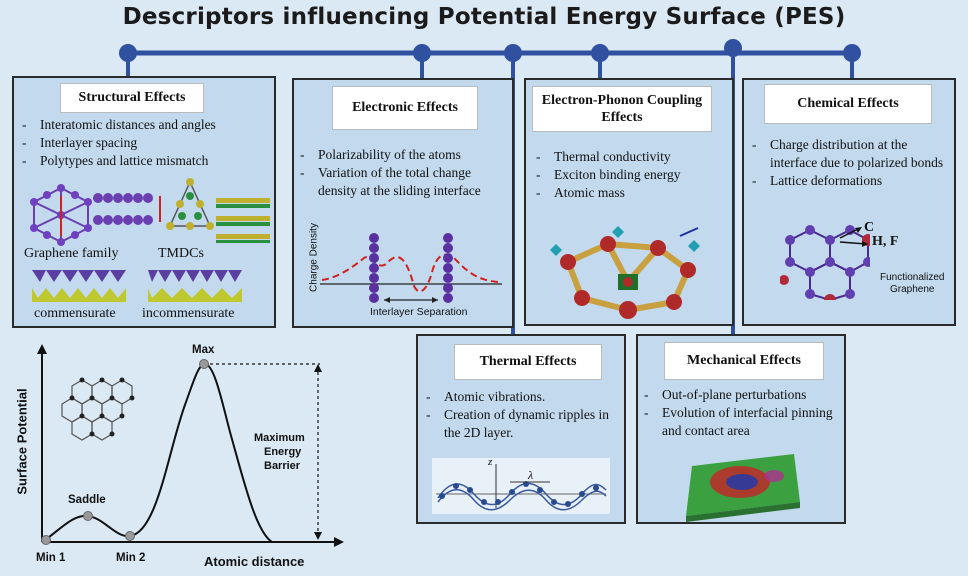  I want to click on chemical-effects-heading: Chemical Effects, so click(848, 104).